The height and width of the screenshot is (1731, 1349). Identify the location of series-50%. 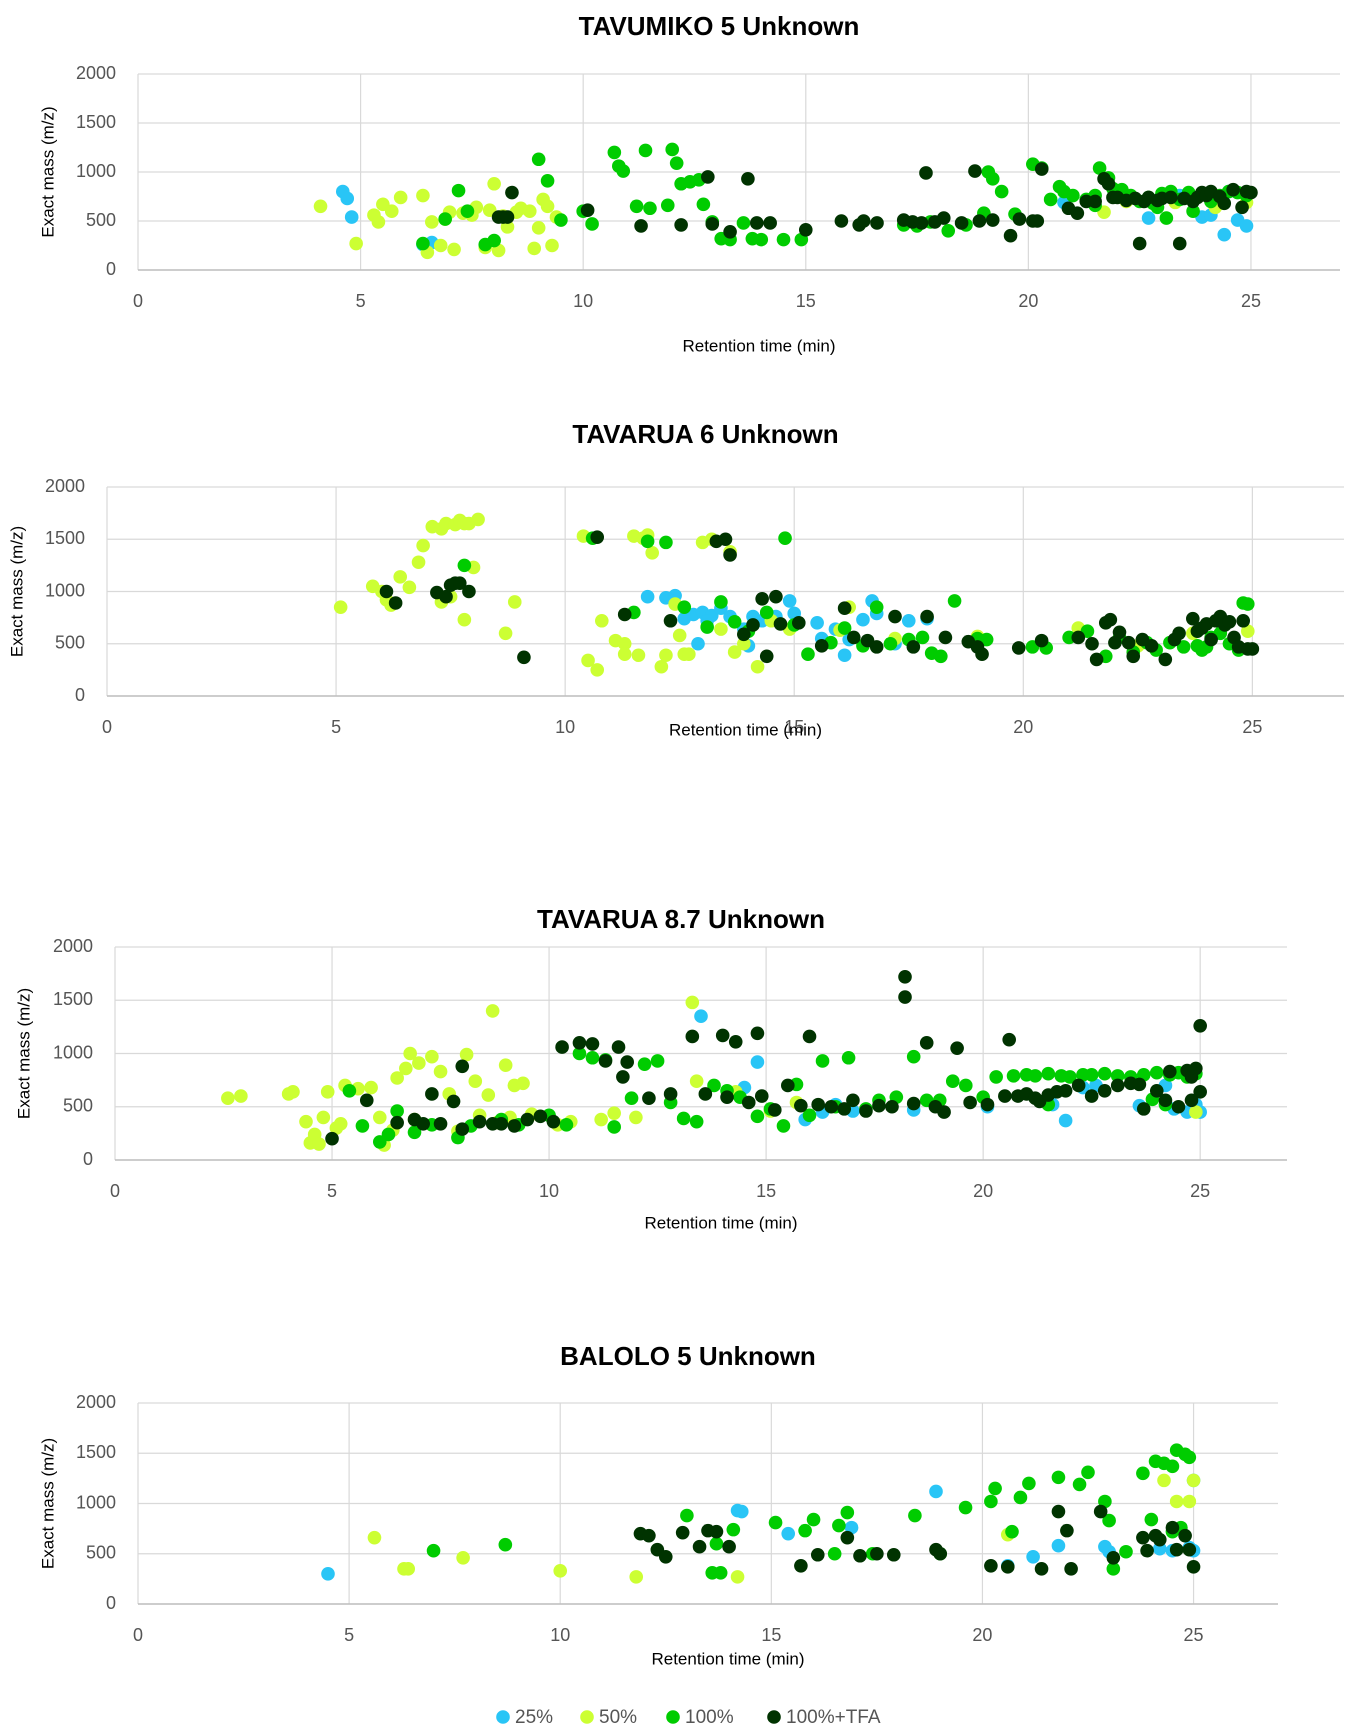
(783, 218).